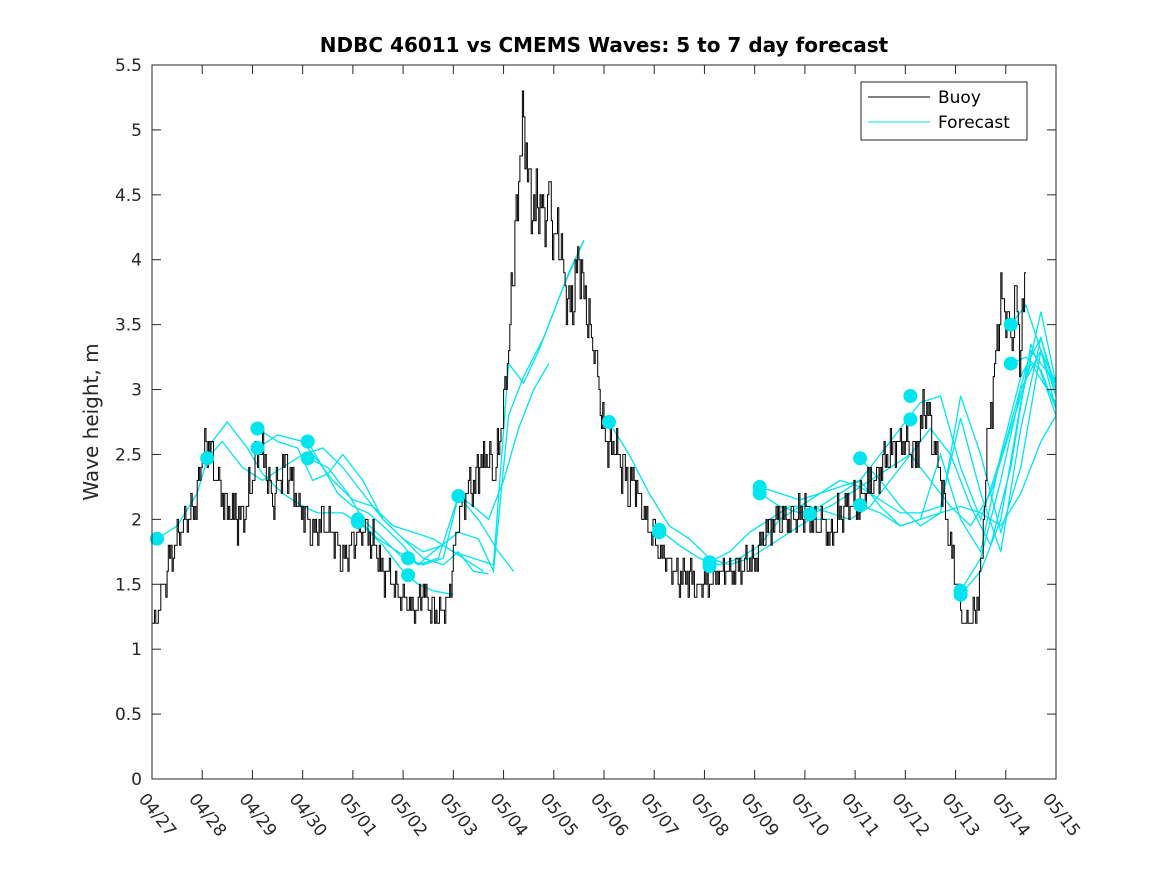 Image resolution: width=1167 pixels, height=875 pixels. I want to click on y-tick-label: 5, so click(136, 131).